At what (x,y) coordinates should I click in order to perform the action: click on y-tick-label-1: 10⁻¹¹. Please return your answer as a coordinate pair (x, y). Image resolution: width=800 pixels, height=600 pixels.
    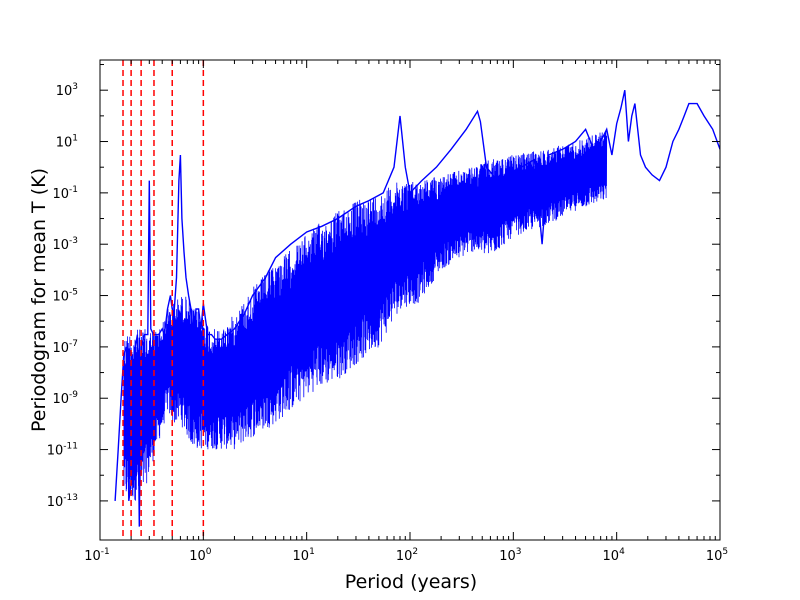
    Looking at the image, I should click on (62, 450).